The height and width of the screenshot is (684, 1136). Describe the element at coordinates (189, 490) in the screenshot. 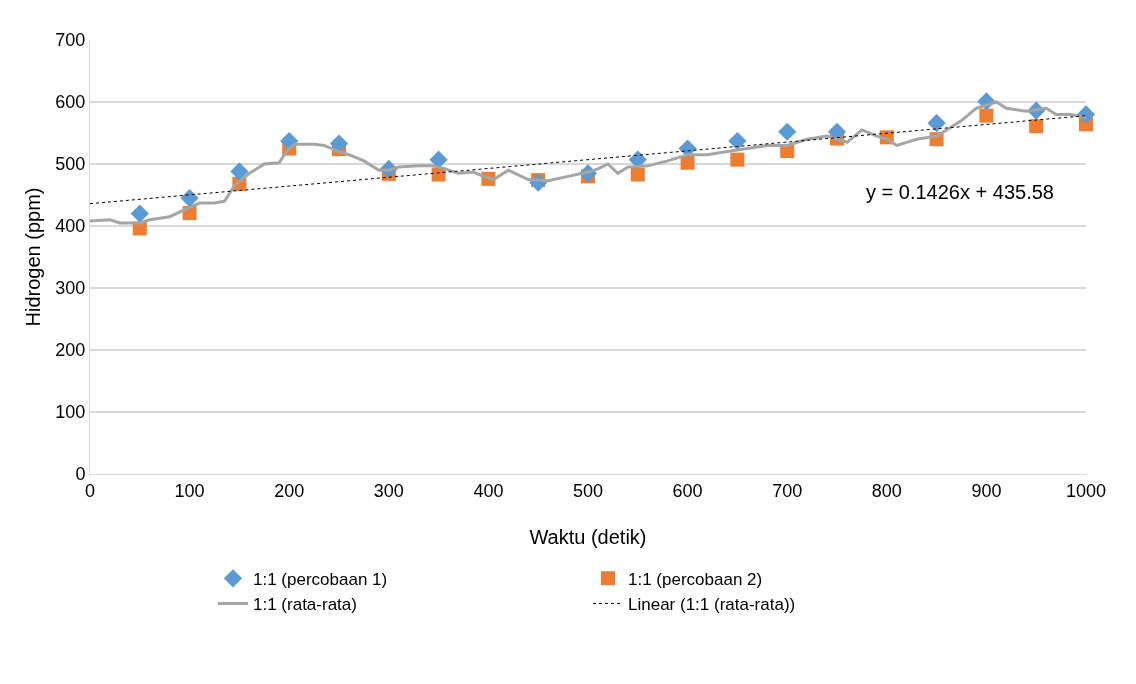

I see `x-tick-label: 100` at that location.